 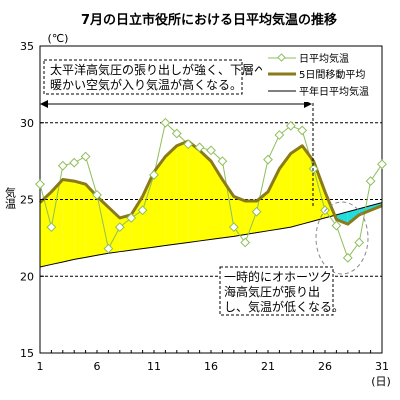 I want to click on annotation-high-line-2: 暖かい空気が入り気温が高くなる。, so click(x=146, y=84).